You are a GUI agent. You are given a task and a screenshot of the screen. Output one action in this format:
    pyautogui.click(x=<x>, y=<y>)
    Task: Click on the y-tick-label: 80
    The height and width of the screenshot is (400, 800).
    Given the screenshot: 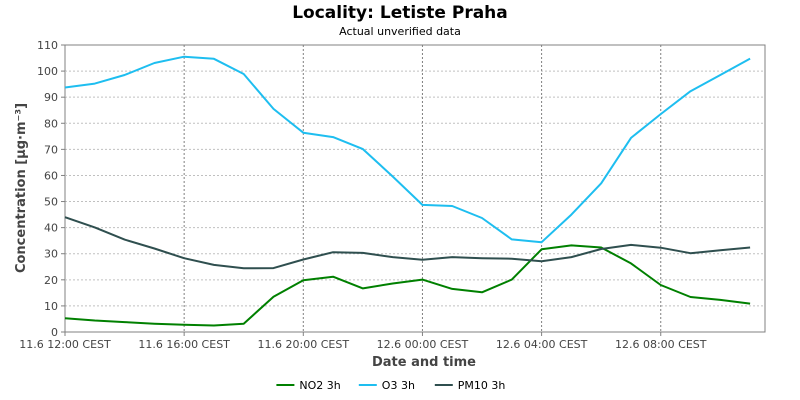 What is the action you would take?
    pyautogui.click(x=51, y=123)
    